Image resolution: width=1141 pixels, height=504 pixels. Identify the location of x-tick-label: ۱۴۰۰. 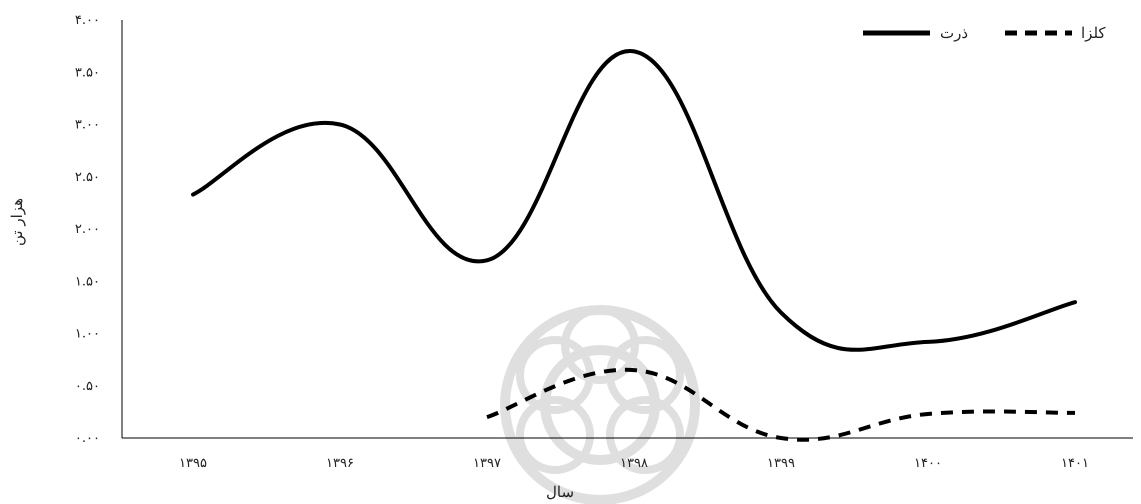
(928, 463).